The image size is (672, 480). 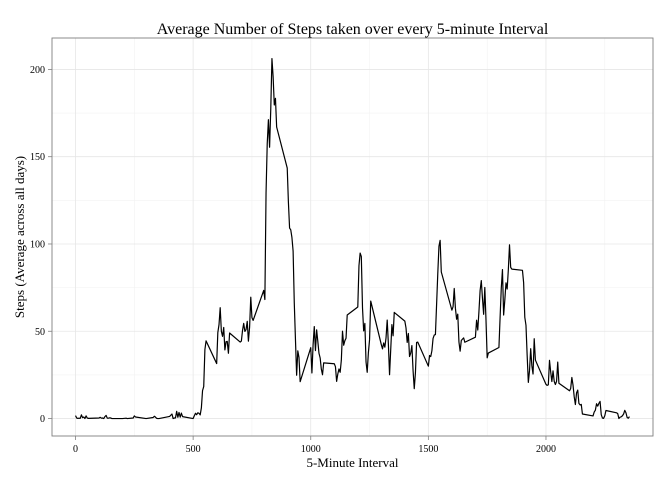 What do you see at coordinates (42, 419) in the screenshot?
I see `y-tick-label: 0` at bounding box center [42, 419].